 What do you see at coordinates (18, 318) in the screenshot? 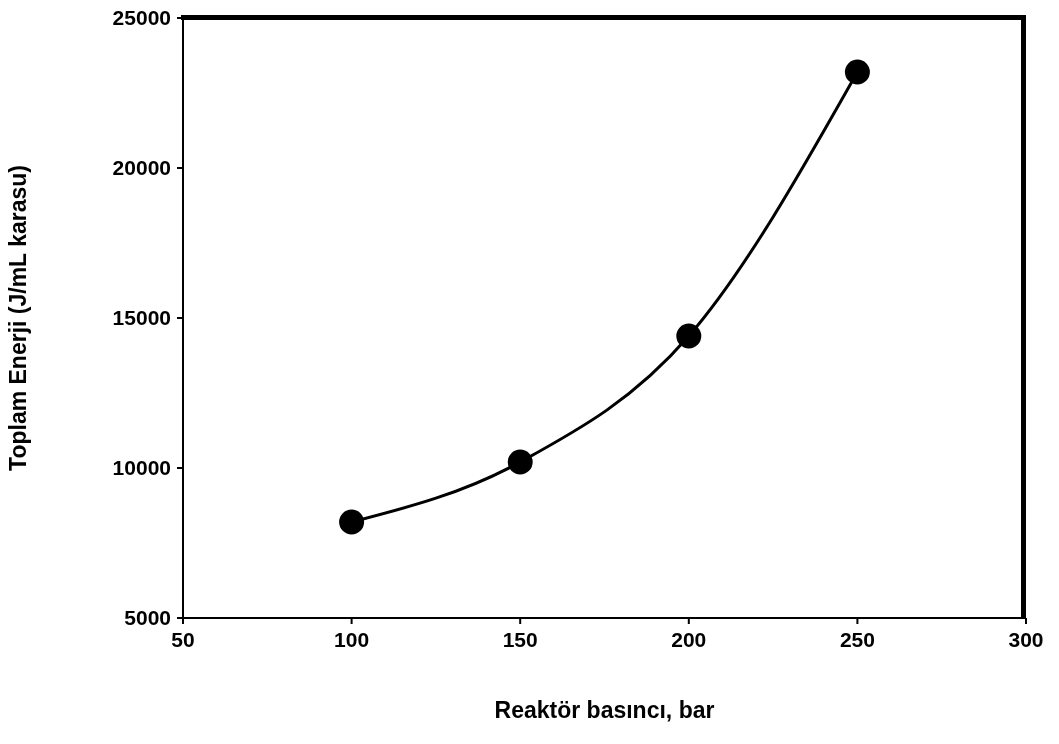
I see `y-axis-title: Toplam Enerji (J/mL karasu)` at bounding box center [18, 318].